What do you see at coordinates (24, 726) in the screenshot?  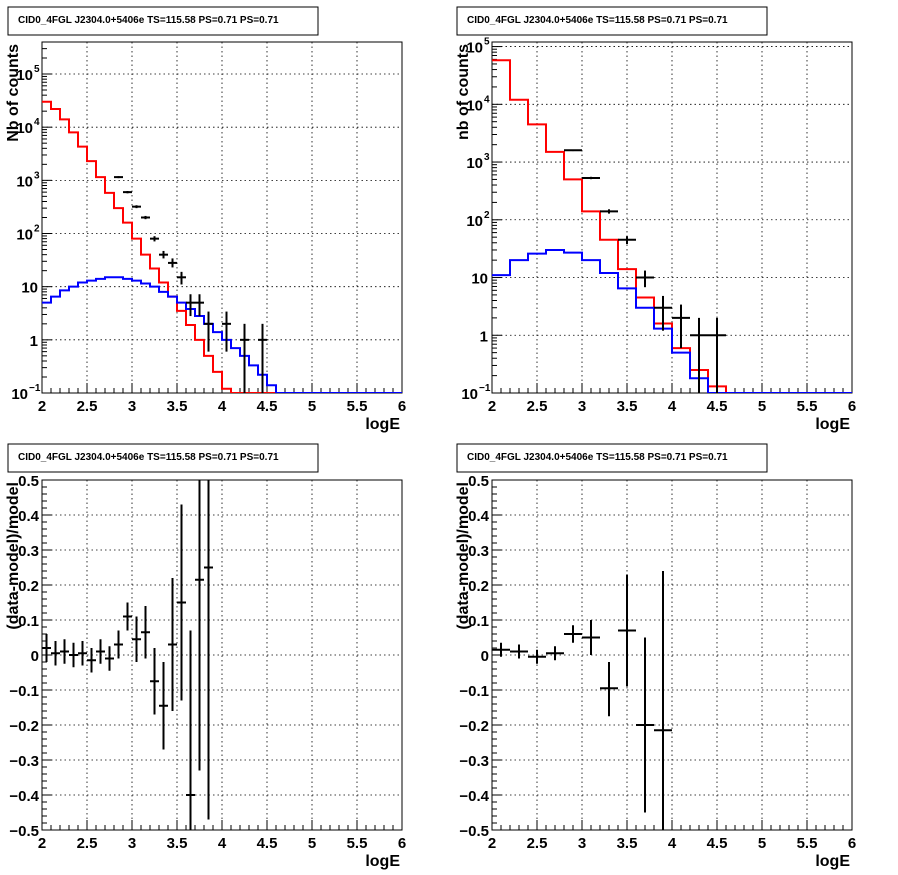 I see `y-tick-label: −0.2` at bounding box center [24, 726].